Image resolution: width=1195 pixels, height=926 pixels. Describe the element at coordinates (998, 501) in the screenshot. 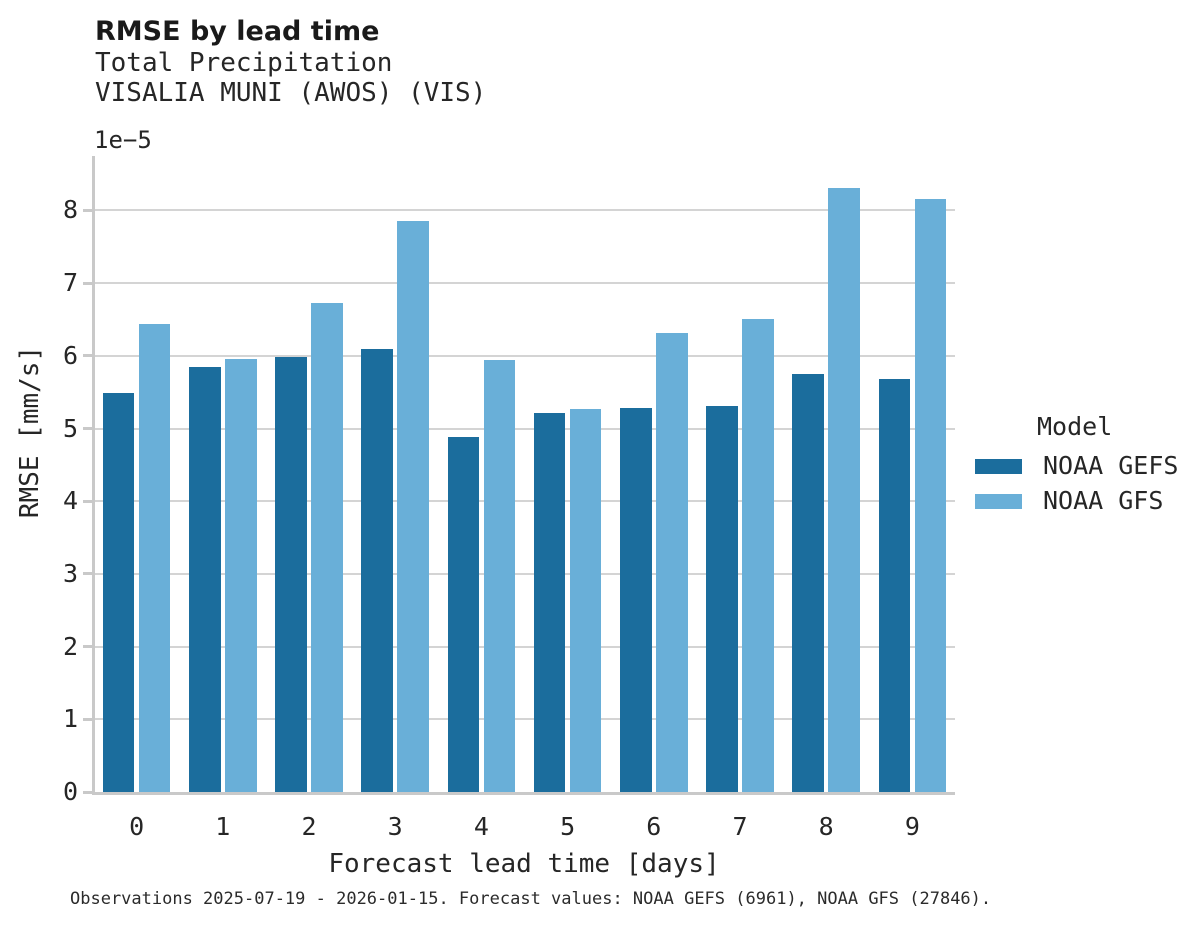

I see `legend-swatch-noaa-gfs` at that location.